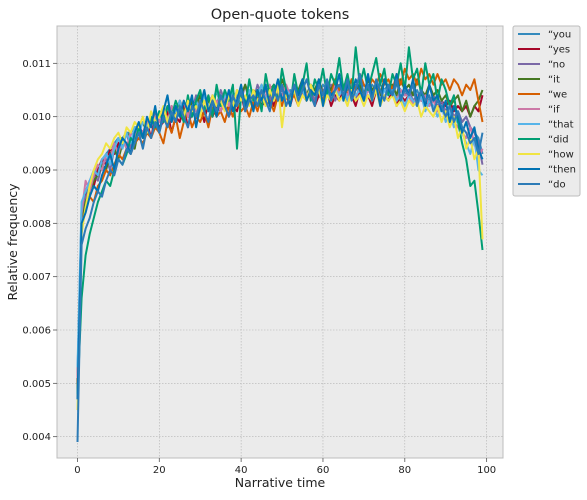 This screenshot has width=587, height=500. Describe the element at coordinates (159, 470) in the screenshot. I see `x-tick-label: 20` at that location.